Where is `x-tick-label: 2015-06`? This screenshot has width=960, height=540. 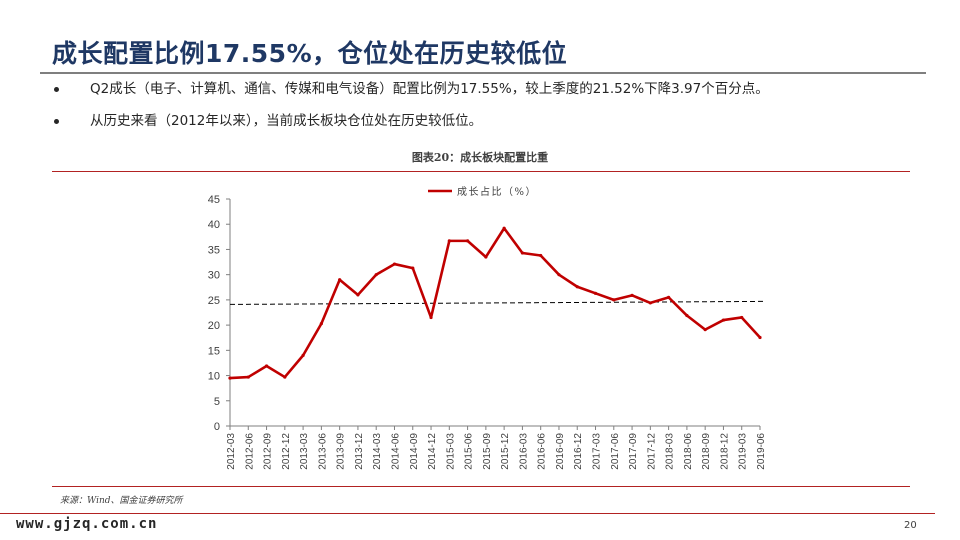
x-tick-label: 2015-06 is located at coordinates (469, 451).